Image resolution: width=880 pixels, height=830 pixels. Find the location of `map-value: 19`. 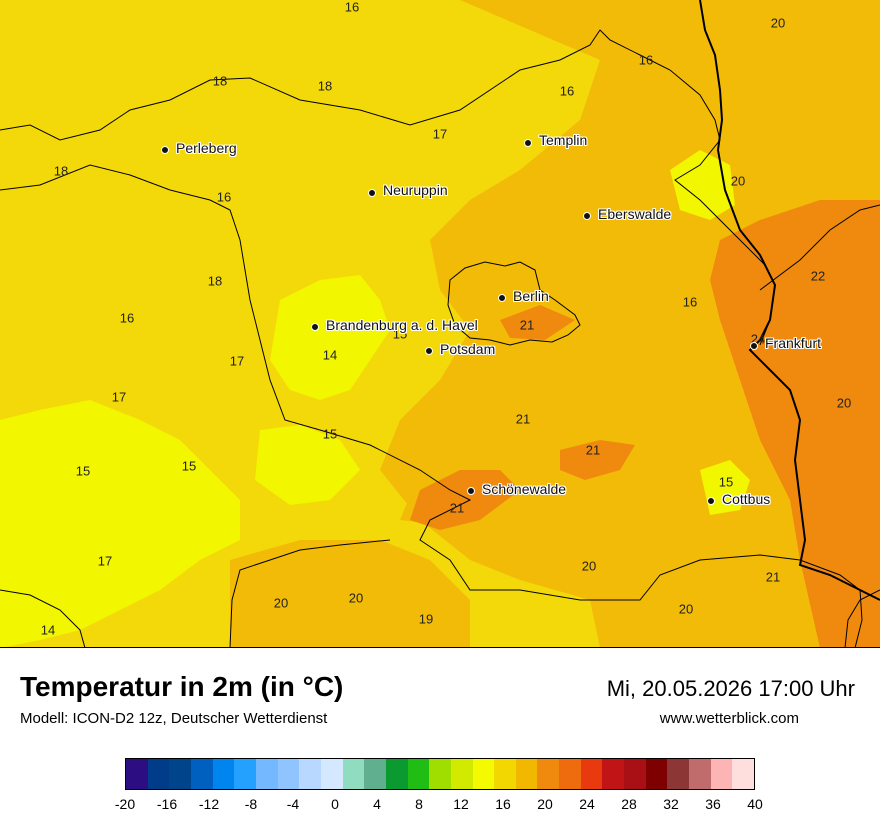

map-value: 19 is located at coordinates (426, 619).